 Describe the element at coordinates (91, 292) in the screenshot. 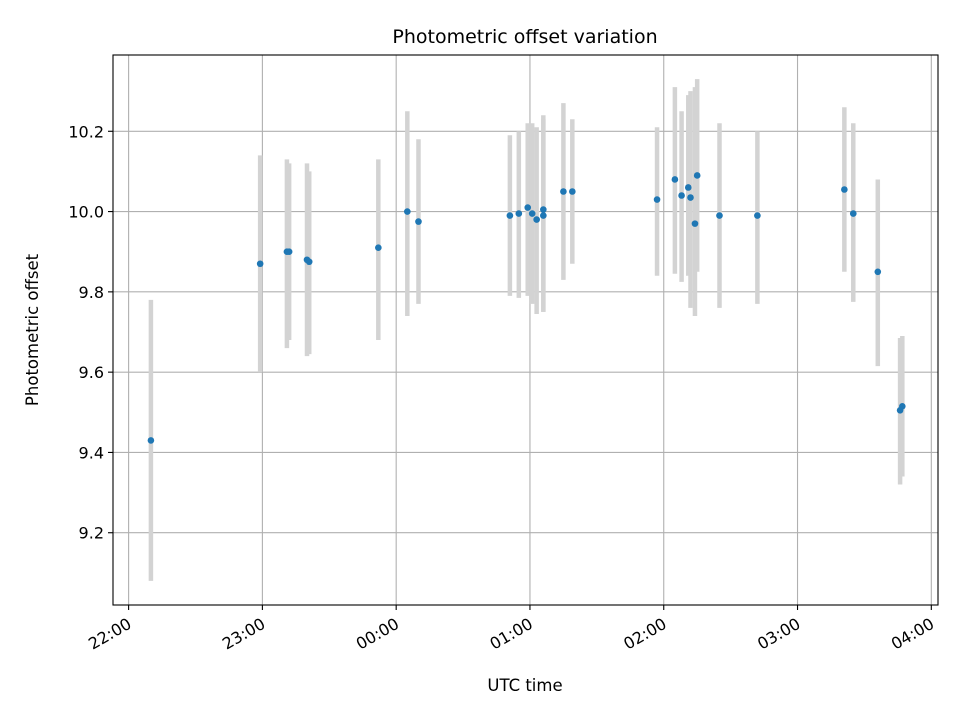

I see `y-tick-label: 9.8` at that location.